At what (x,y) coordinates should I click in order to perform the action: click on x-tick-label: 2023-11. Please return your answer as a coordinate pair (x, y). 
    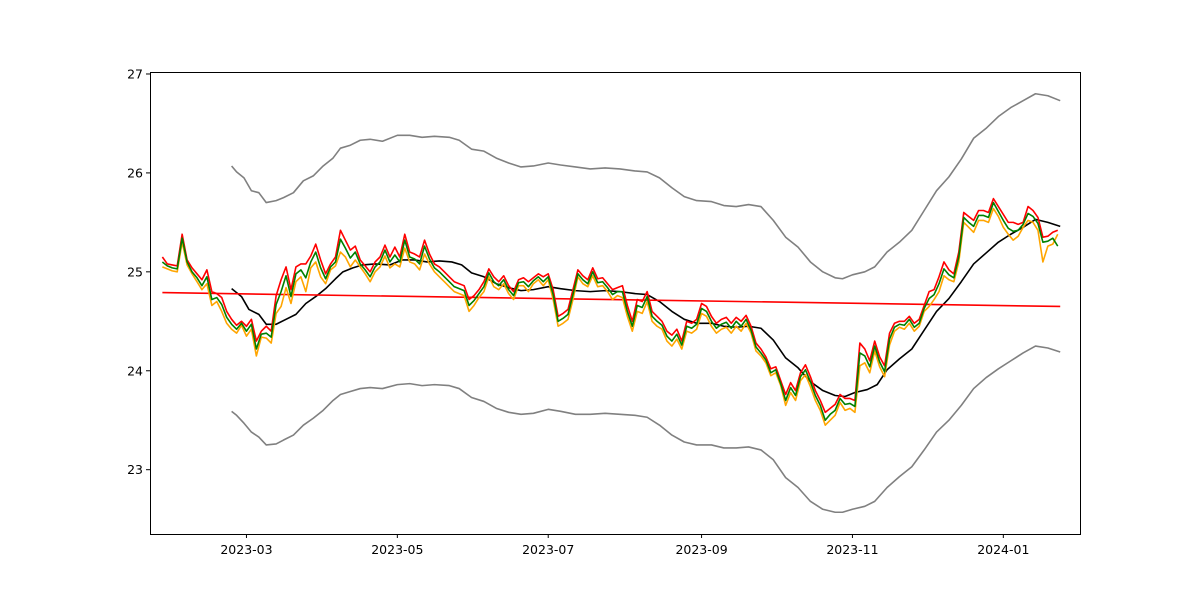
    Looking at the image, I should click on (852, 549).